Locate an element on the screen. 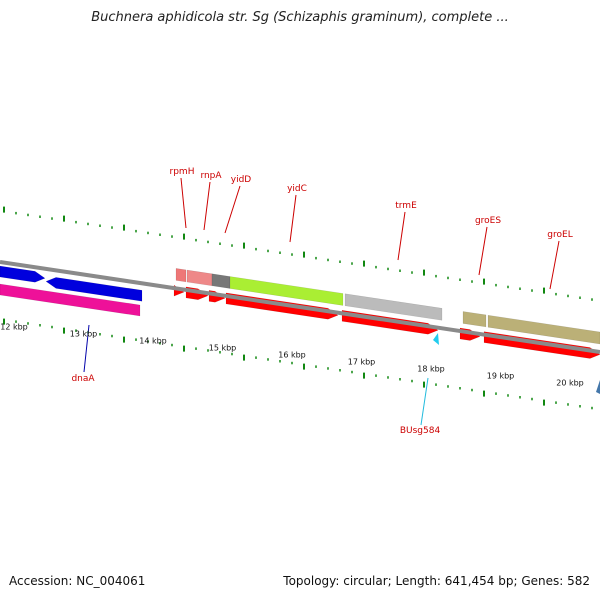 The width and height of the screenshot is (600, 600). dnaA-fragment is located at coordinates (23, 274).